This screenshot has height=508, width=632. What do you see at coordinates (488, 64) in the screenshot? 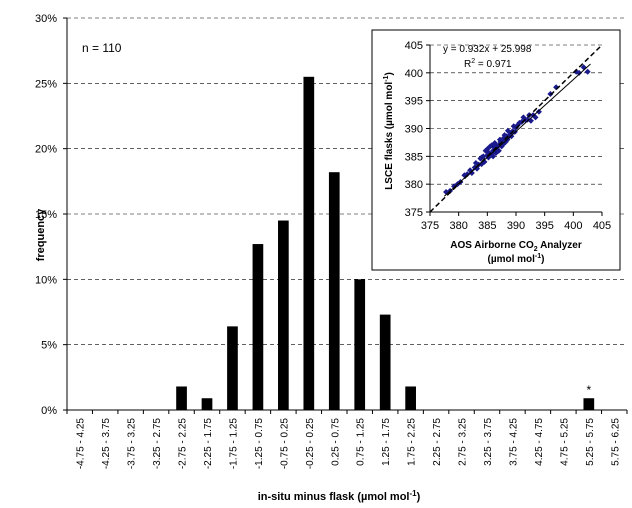
I see `inset-r-squared: R2 = 0.971` at bounding box center [488, 64].